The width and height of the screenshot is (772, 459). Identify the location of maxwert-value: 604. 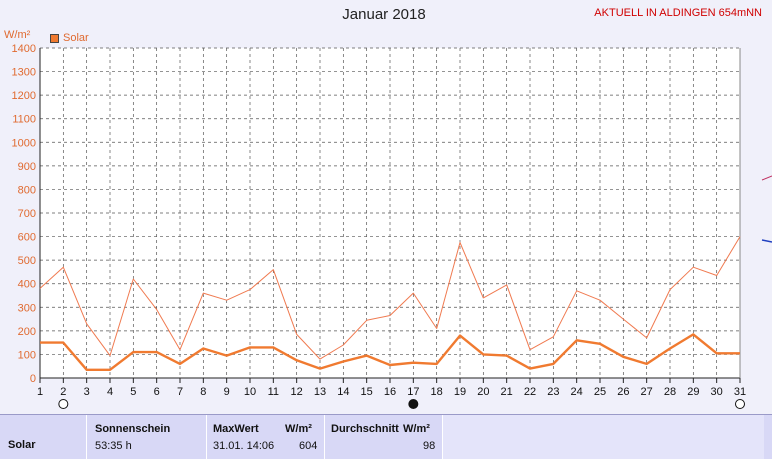
(308, 446).